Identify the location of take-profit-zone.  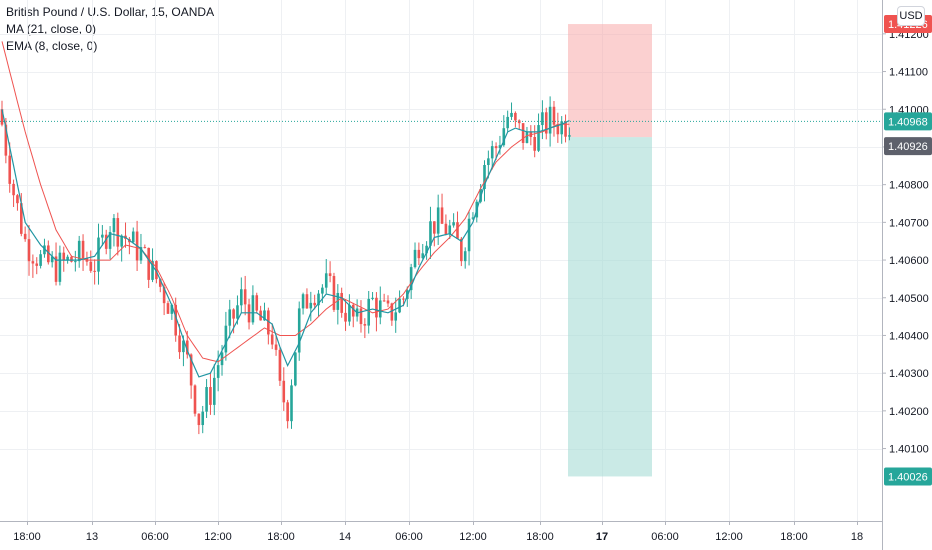
(610, 307).